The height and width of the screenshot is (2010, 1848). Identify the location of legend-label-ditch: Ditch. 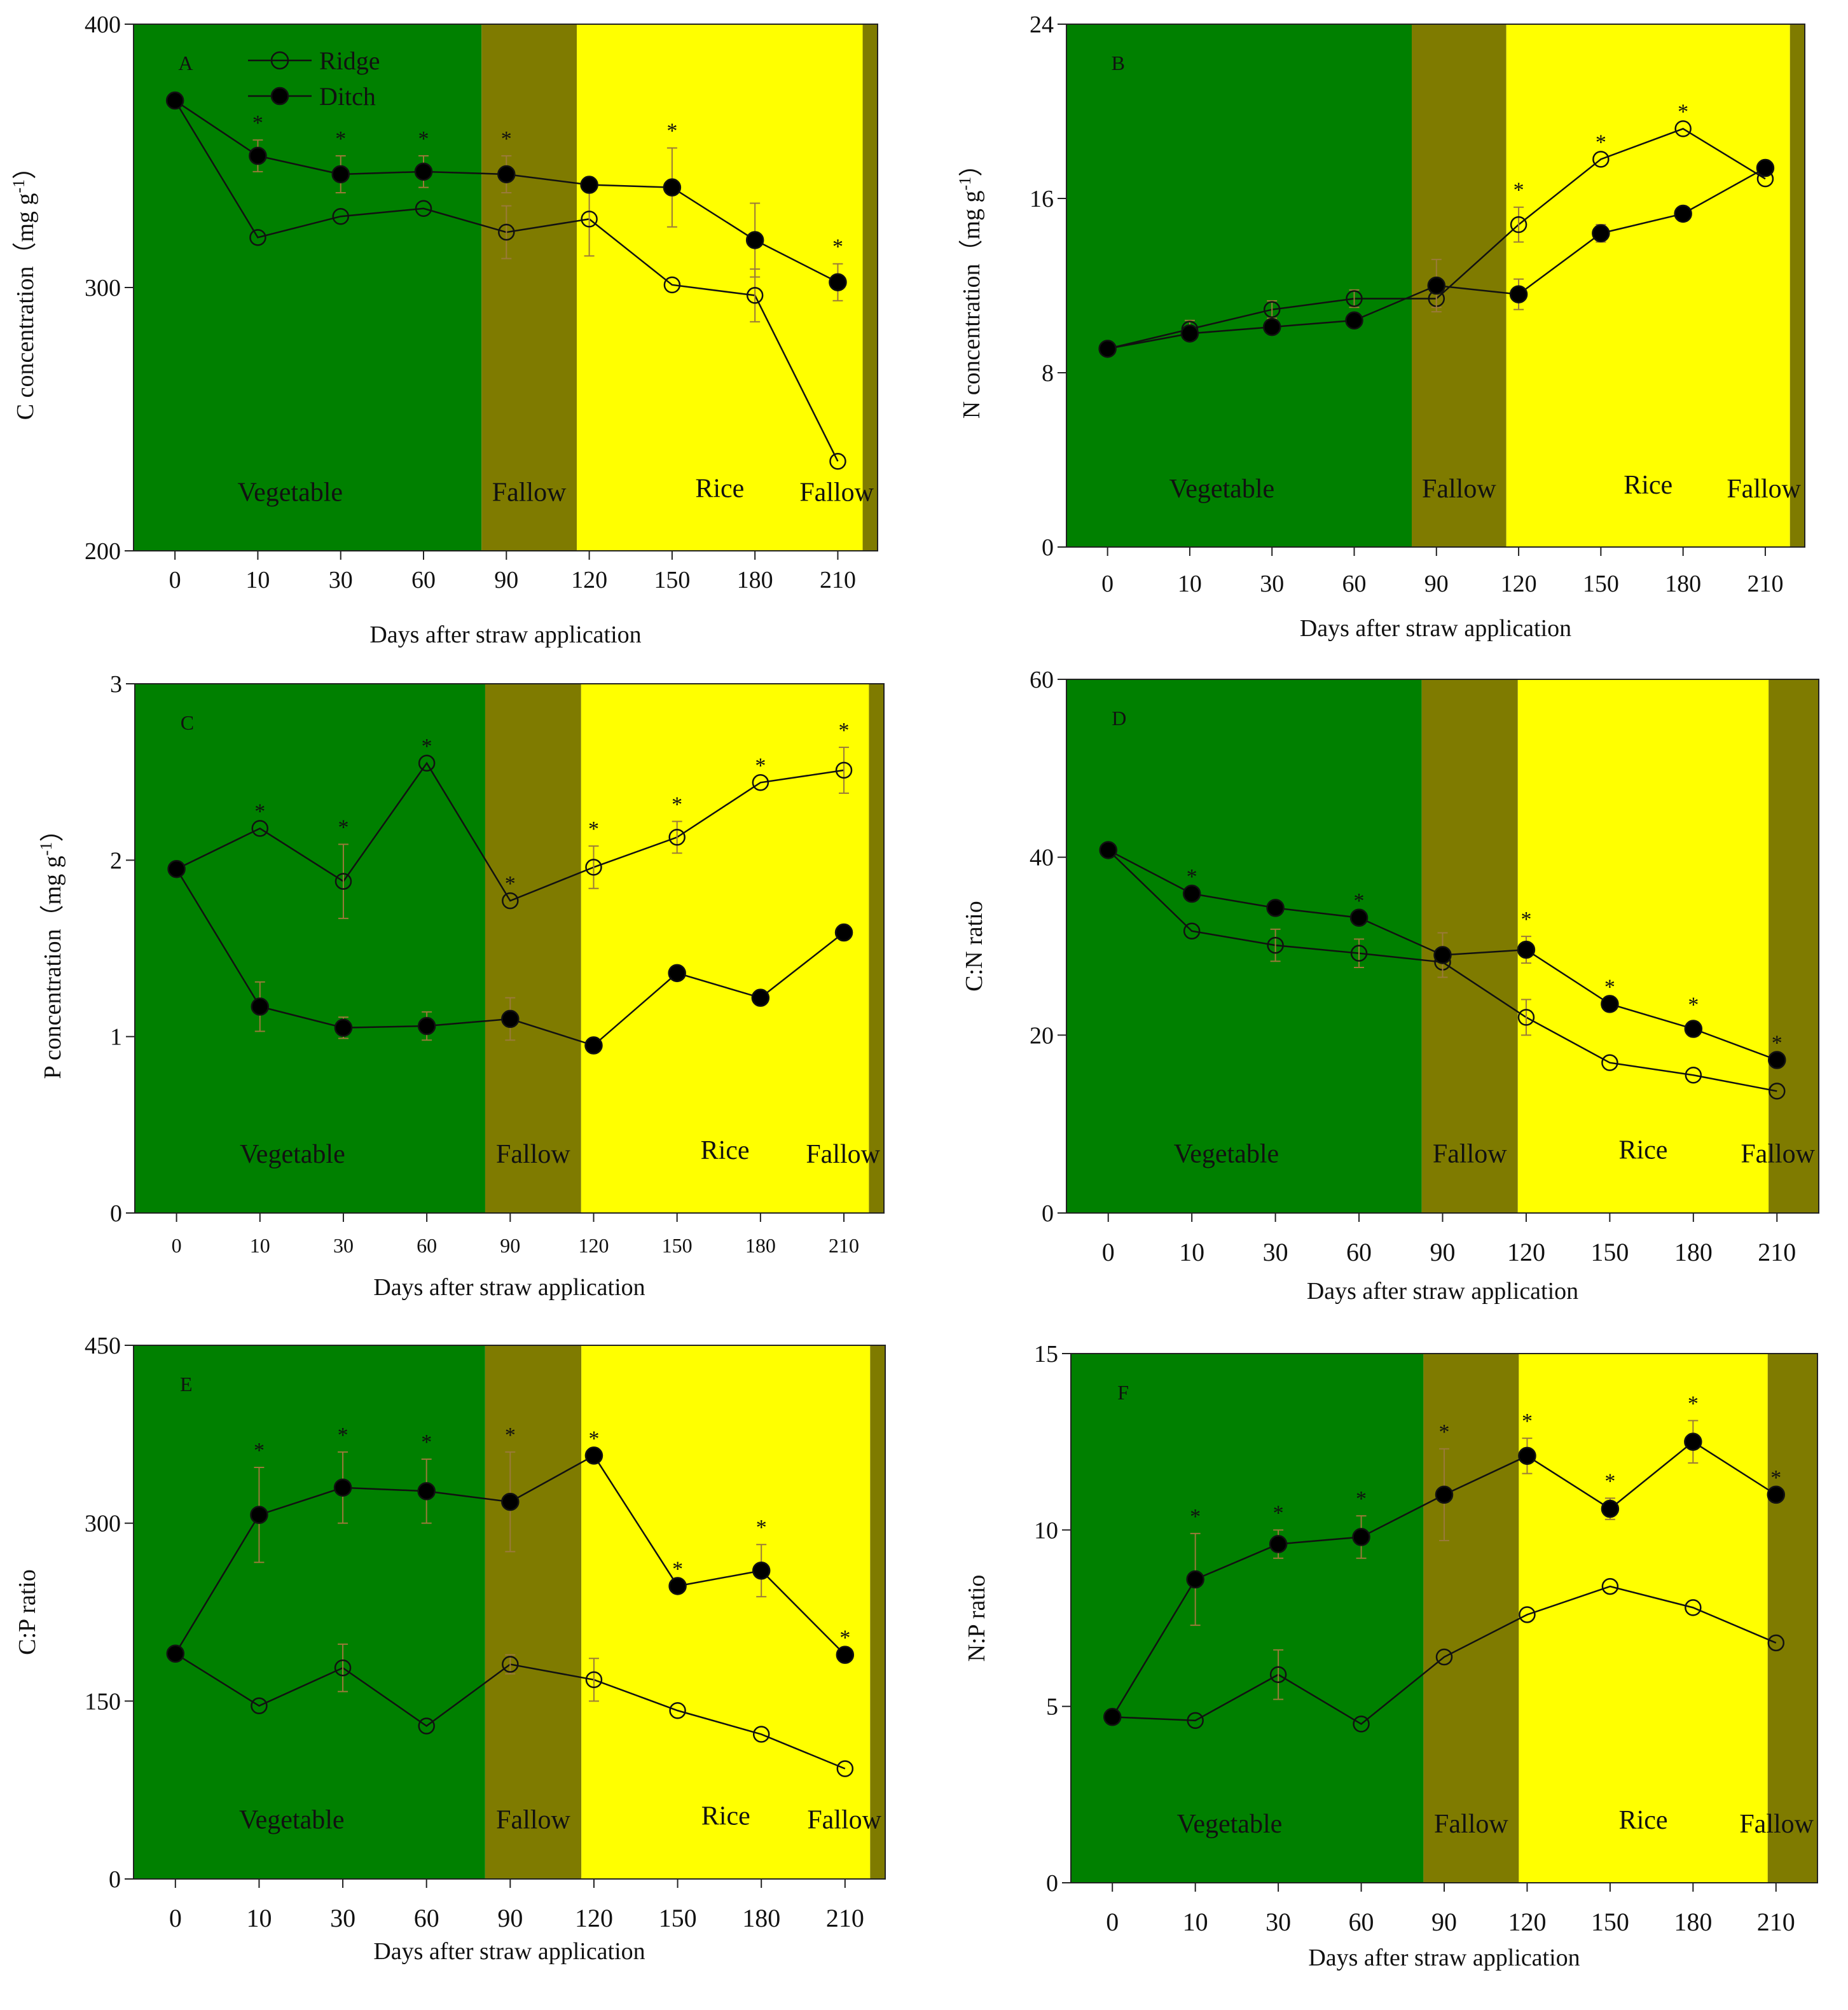
(347, 96).